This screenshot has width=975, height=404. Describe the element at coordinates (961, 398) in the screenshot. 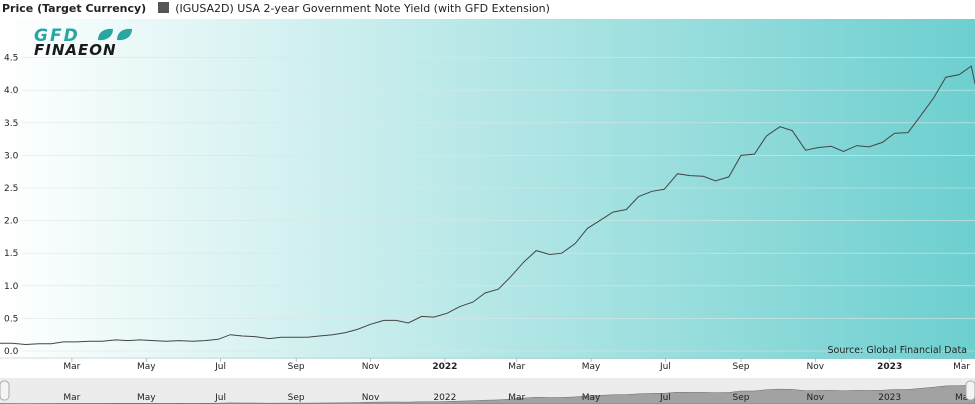

I see `navigator-tick-label: Ma` at that location.